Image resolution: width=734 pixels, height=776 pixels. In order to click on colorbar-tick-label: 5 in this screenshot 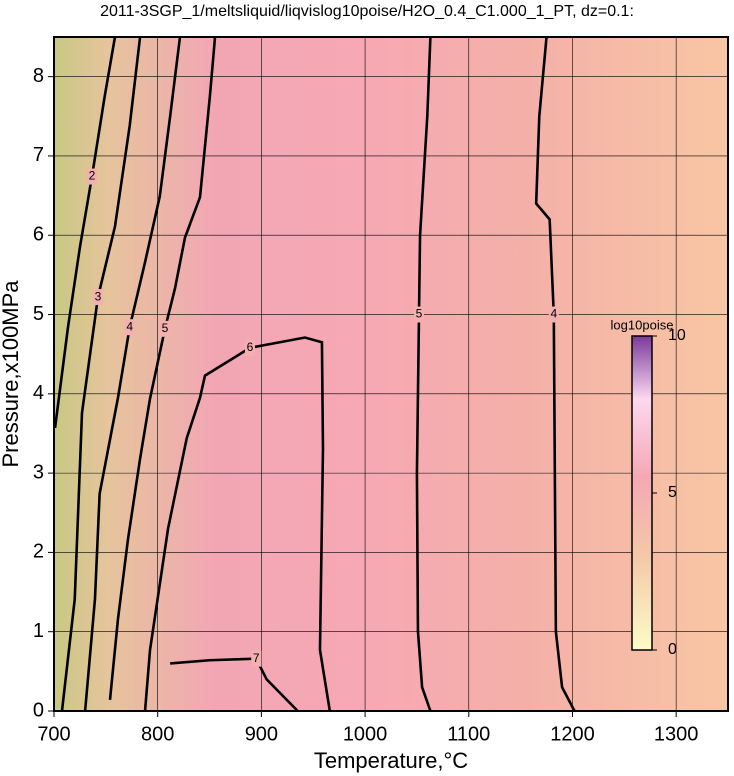, I will do `click(672, 492)`.